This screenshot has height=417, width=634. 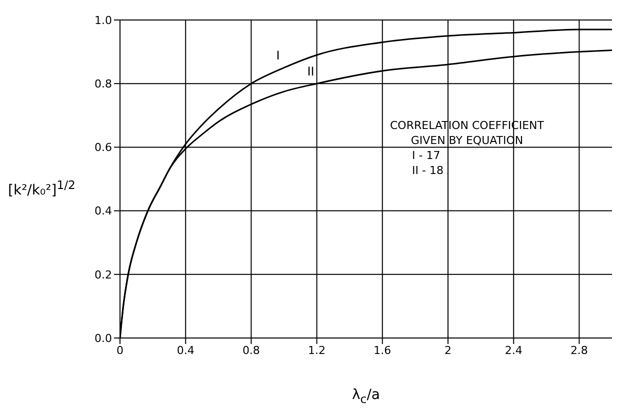 I want to click on x-axis-title: λ$_{c}$/a, so click(x=365, y=396).